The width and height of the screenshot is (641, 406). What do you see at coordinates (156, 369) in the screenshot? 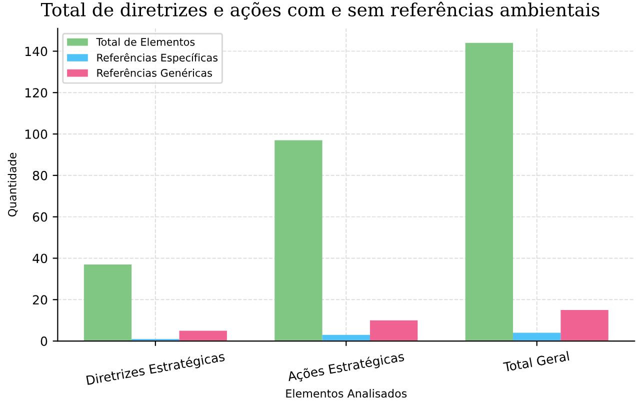
I see `x-tick-label: Diretrizes Estratégicas` at bounding box center [156, 369].